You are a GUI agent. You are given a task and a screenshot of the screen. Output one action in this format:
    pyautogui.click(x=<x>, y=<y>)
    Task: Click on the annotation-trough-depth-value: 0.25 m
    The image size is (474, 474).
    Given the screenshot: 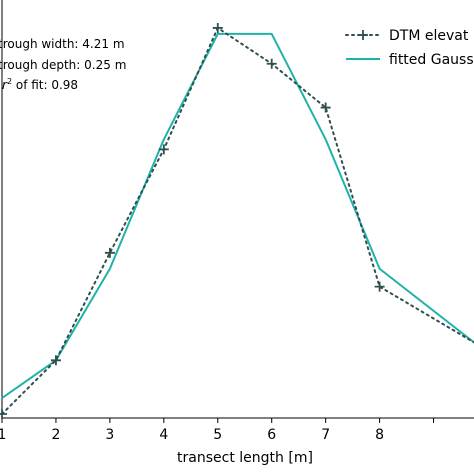 What is the action you would take?
    pyautogui.click(x=105, y=65)
    